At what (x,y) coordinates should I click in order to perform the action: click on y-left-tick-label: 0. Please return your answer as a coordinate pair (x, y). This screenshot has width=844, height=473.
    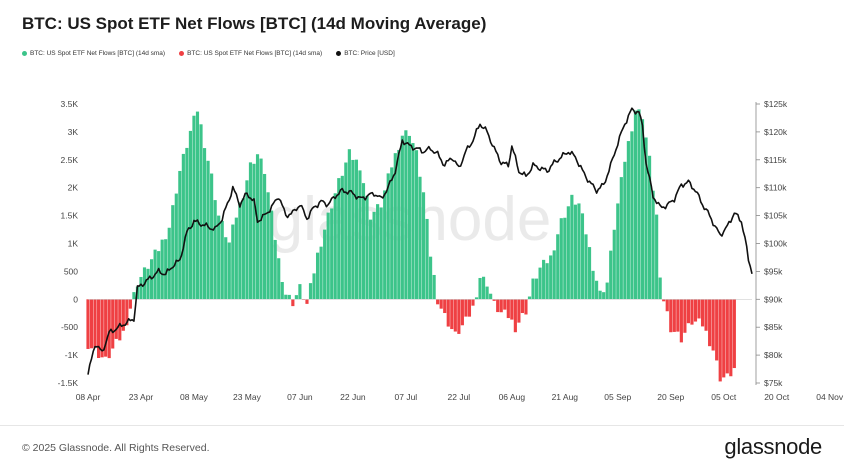
    Looking at the image, I should click on (75, 299).